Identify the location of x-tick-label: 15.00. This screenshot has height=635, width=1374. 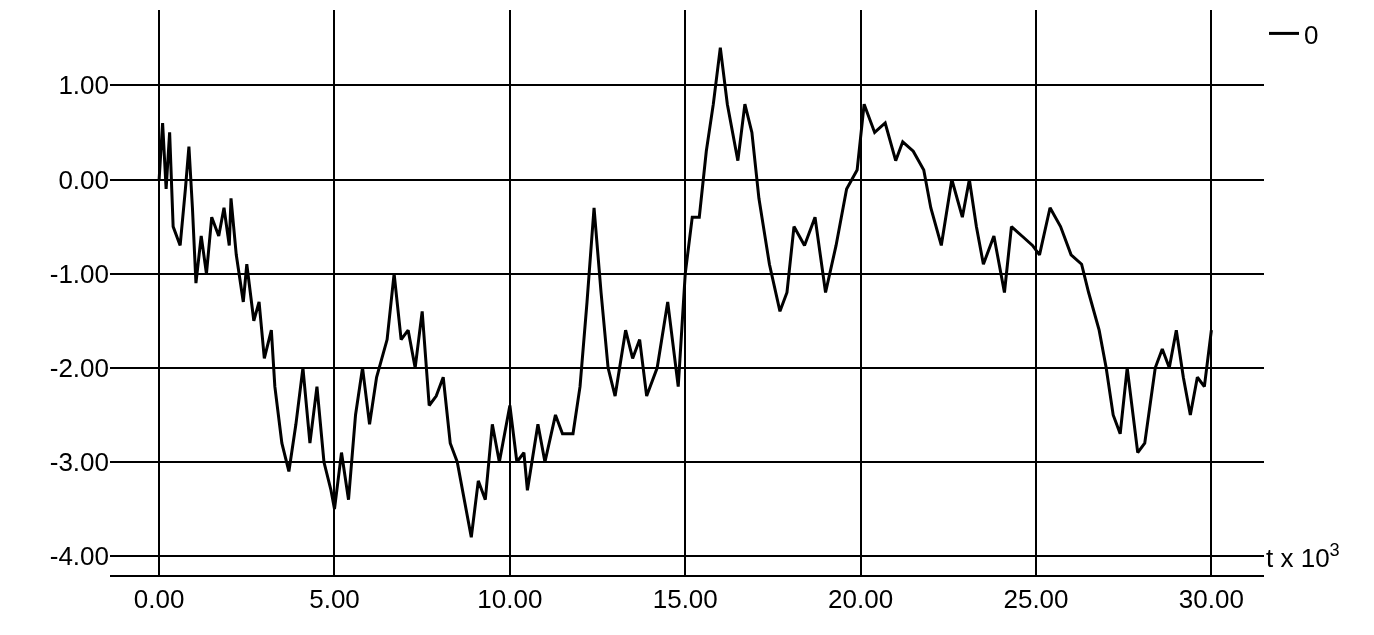
(685, 598).